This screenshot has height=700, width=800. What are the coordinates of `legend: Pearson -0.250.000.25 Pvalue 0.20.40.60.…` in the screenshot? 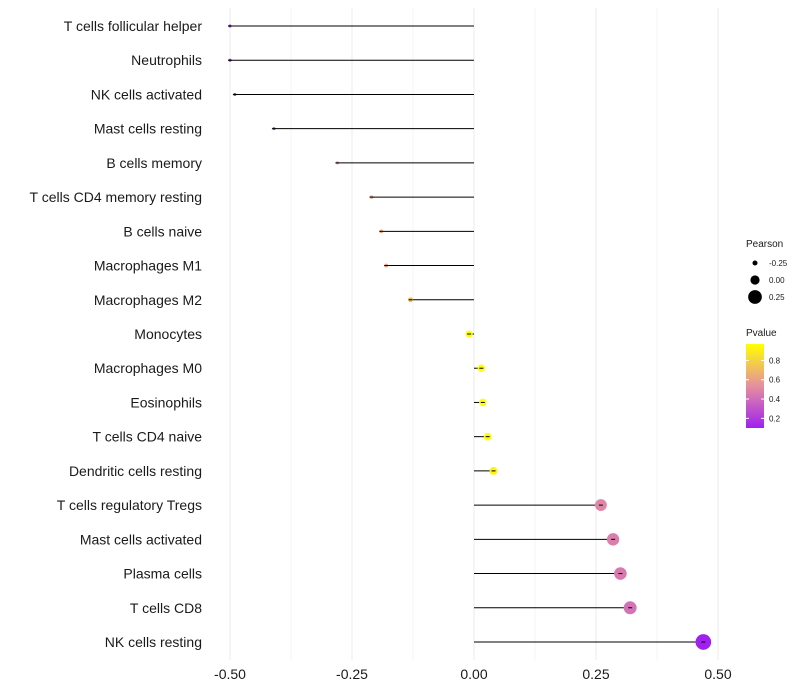 It's located at (767, 333).